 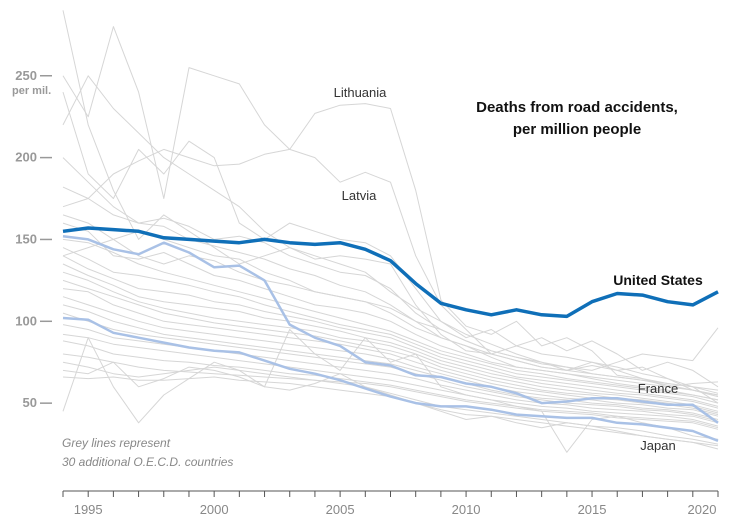 I want to click on y-axis-unit-label: per mil., so click(x=31, y=91).